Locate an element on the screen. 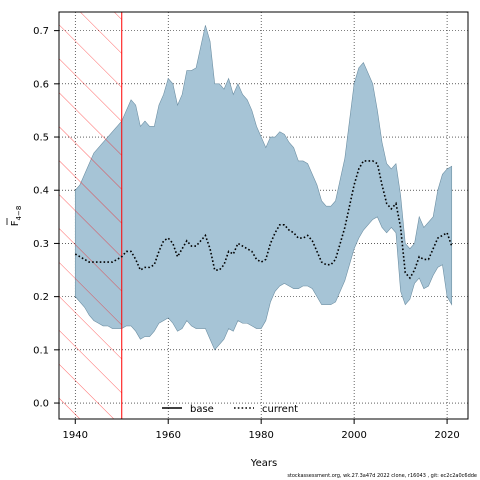  x-axis-label: Years is located at coordinates (263, 463).